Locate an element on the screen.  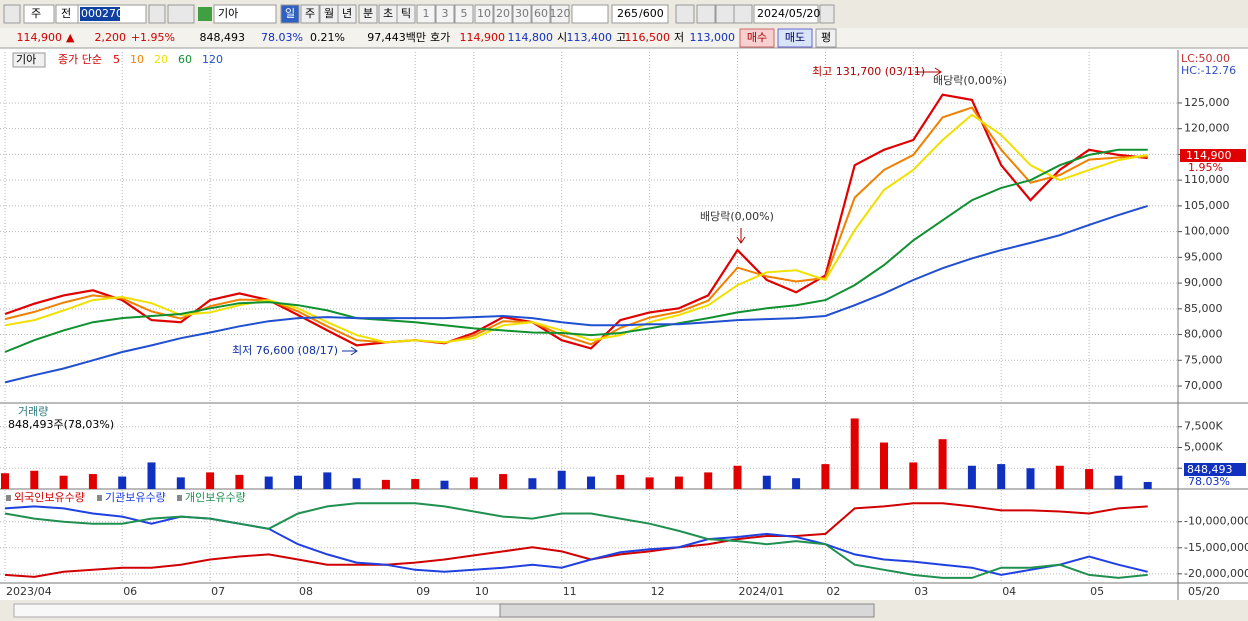
interval: 3 is located at coordinates (445, 13).